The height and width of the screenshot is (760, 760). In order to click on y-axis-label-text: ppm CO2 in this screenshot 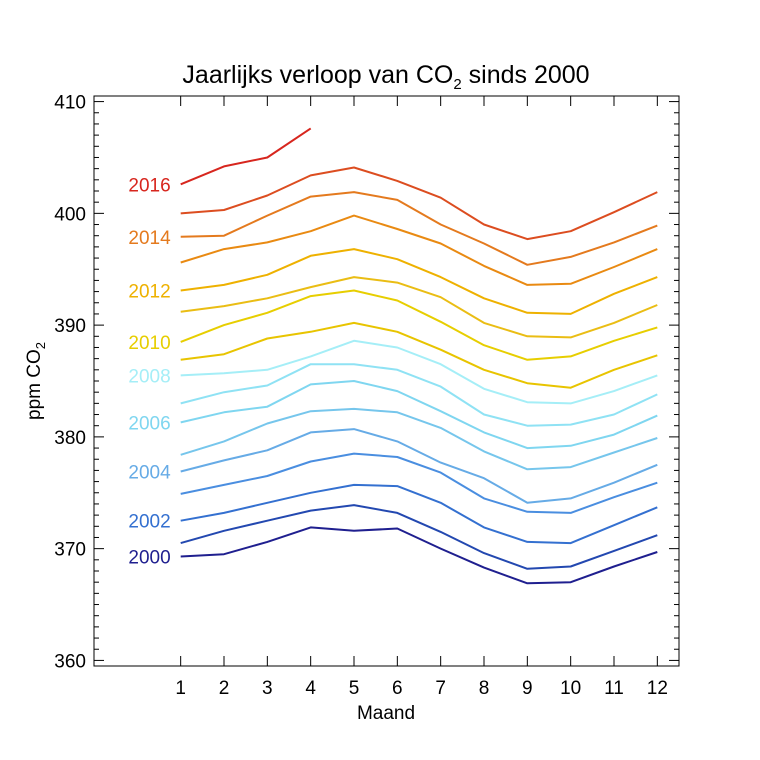, I will do `click(36, 381)`.